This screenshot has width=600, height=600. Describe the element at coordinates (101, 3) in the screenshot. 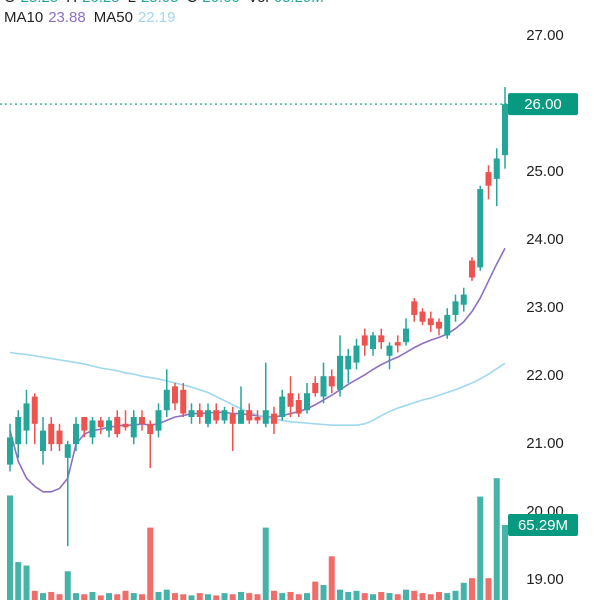

I see `ohlc-value: 26.25` at that location.